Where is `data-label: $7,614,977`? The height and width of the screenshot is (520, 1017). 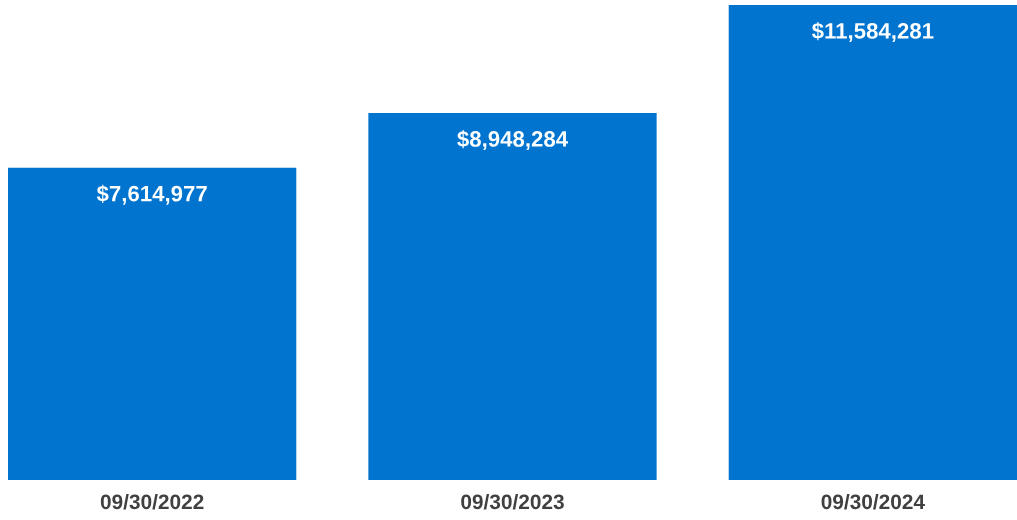
data-label: $7,614,977 is located at coordinates (151, 194).